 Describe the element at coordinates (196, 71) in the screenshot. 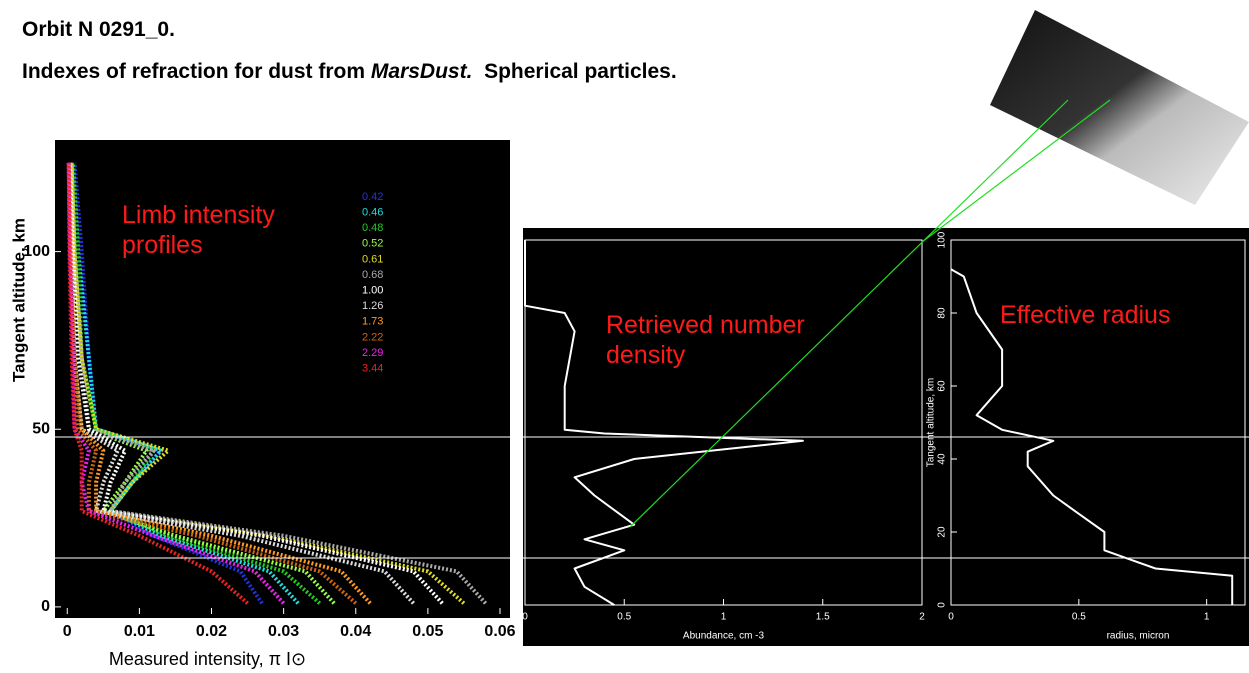

I see `subtitle-part: Indexes of refraction for dust from` at that location.